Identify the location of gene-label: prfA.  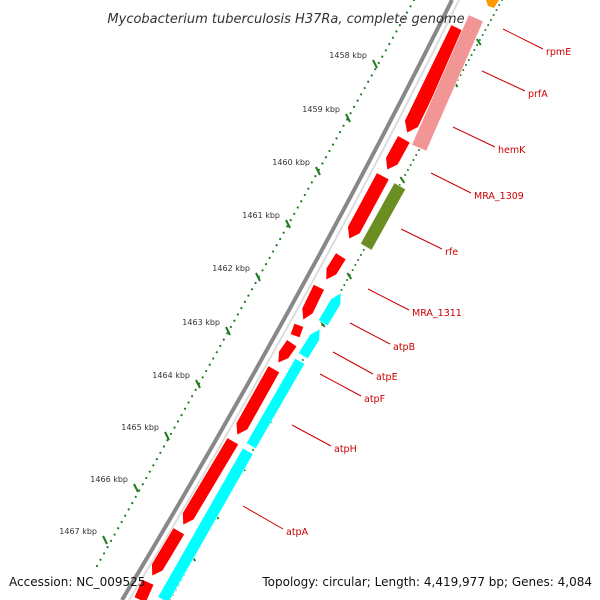
(538, 94).